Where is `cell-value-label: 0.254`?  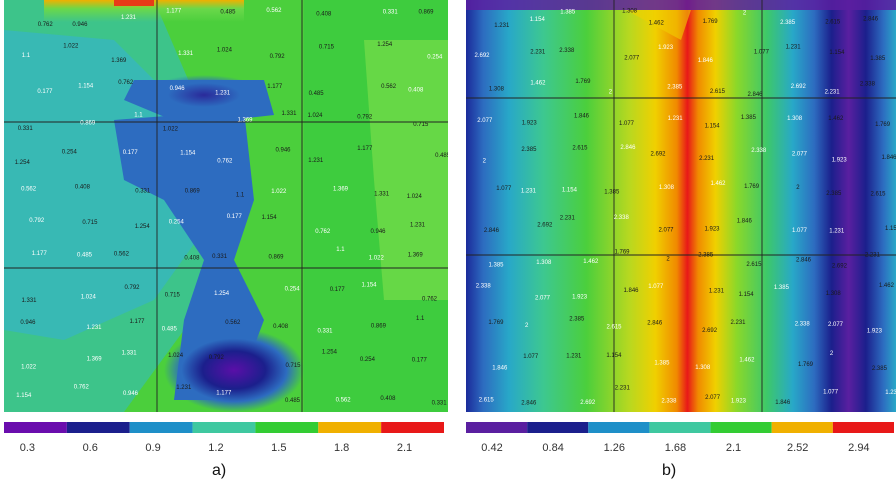
cell-value-label: 0.254 is located at coordinates (70, 153).